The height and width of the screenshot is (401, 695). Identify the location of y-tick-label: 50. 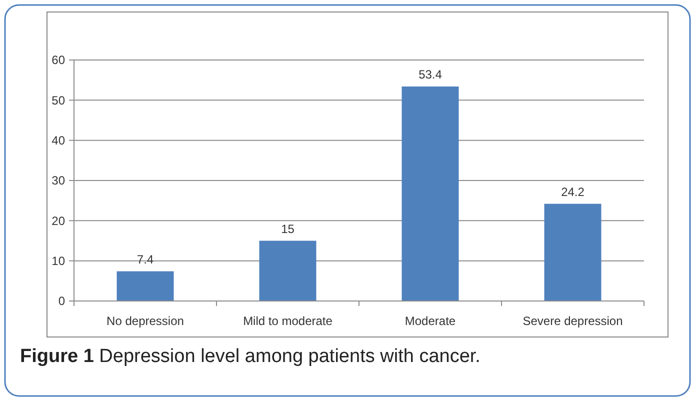
(59, 100).